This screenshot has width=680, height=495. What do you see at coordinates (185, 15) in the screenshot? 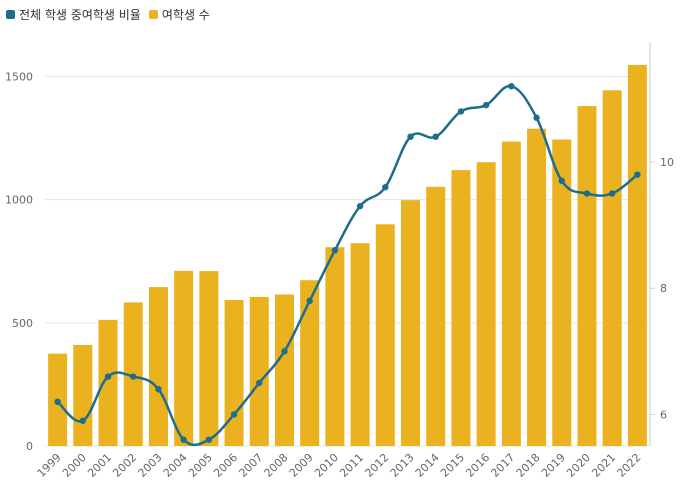
I see `legend-label-count: 여학생 수` at bounding box center [185, 15].